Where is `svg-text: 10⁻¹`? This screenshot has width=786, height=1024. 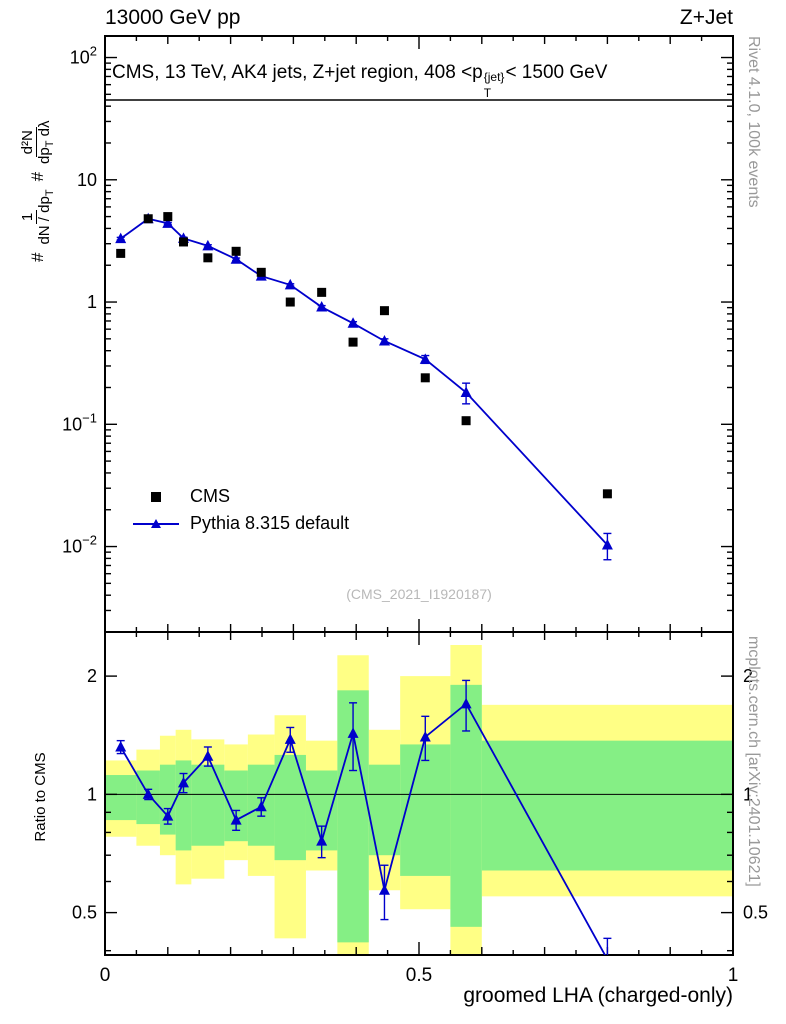
svg-text: 10⁻¹ is located at coordinates (79, 422).